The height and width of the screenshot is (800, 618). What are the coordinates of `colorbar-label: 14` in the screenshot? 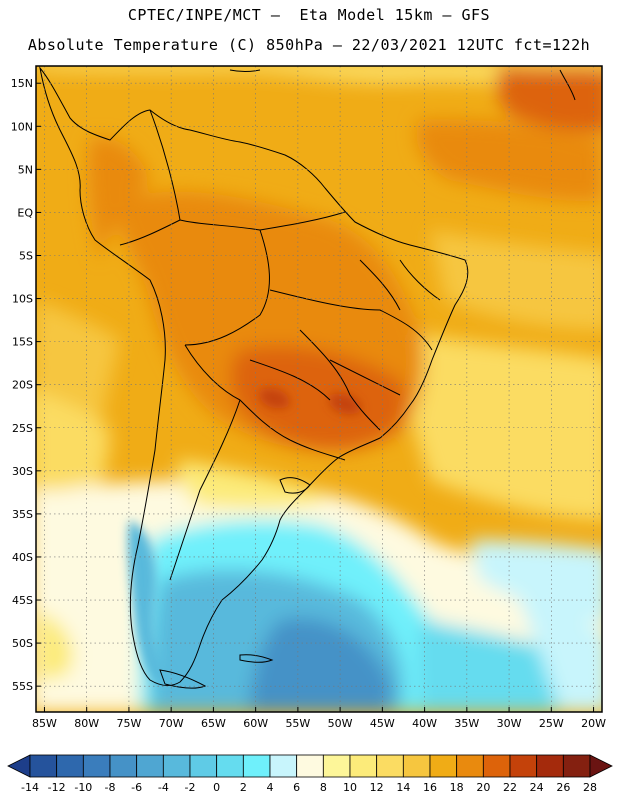 It's located at (403, 787).